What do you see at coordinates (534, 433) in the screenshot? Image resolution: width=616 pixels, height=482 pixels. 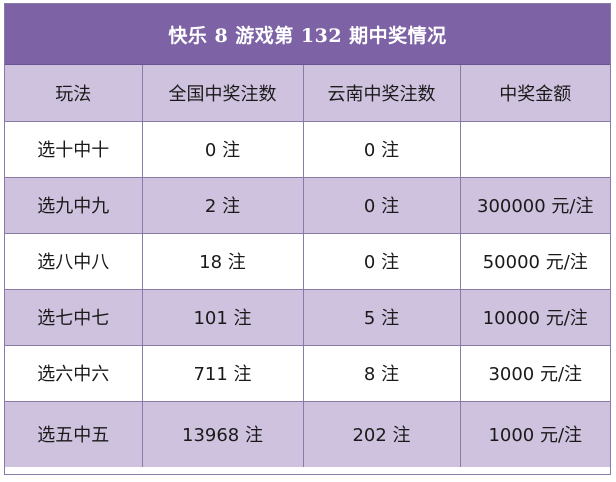 I see `prize-amount-cell: 1000 元/注` at bounding box center [534, 433].